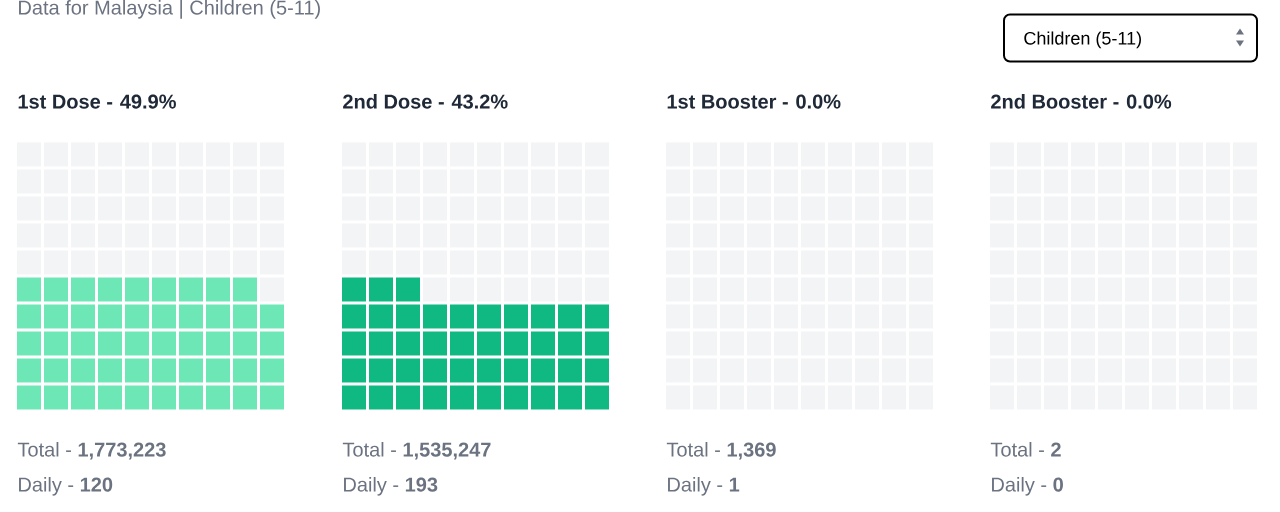 The height and width of the screenshot is (512, 1280). What do you see at coordinates (393, 101) in the screenshot?
I see `text: 2nd Dose -` at bounding box center [393, 101].